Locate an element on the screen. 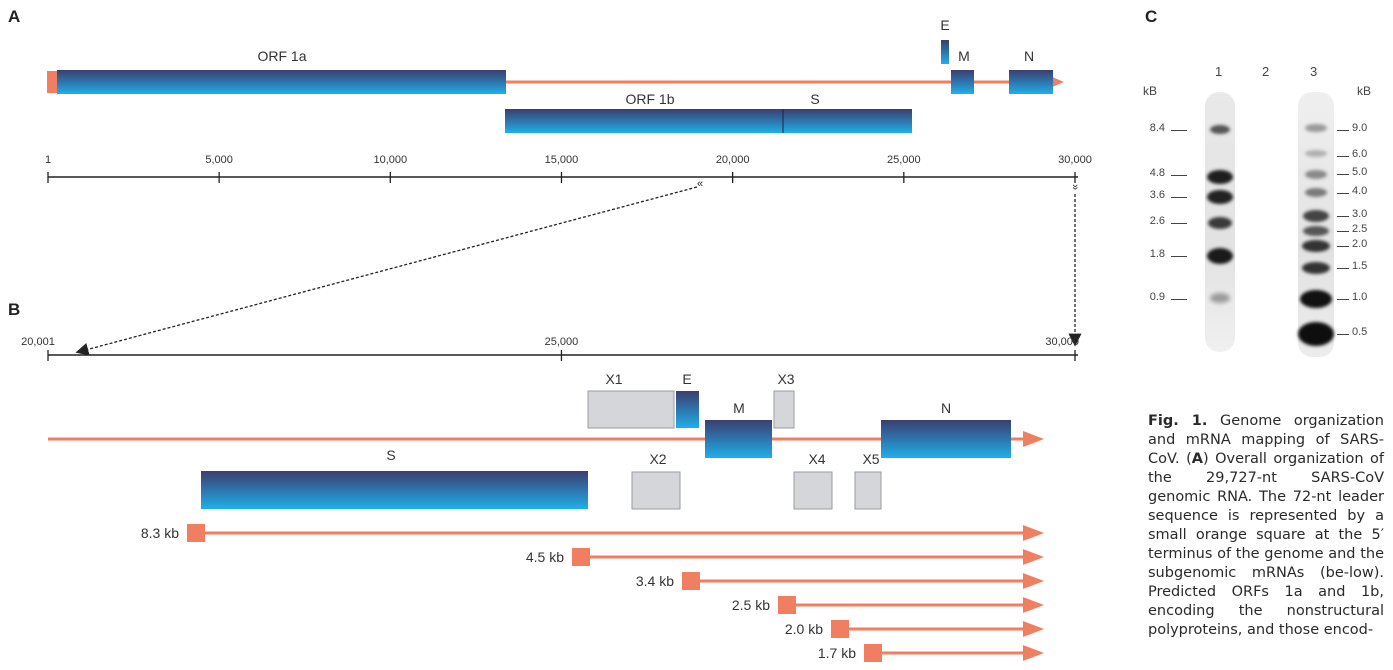 The height and width of the screenshot is (670, 1393). orf-x4 is located at coordinates (813, 490).